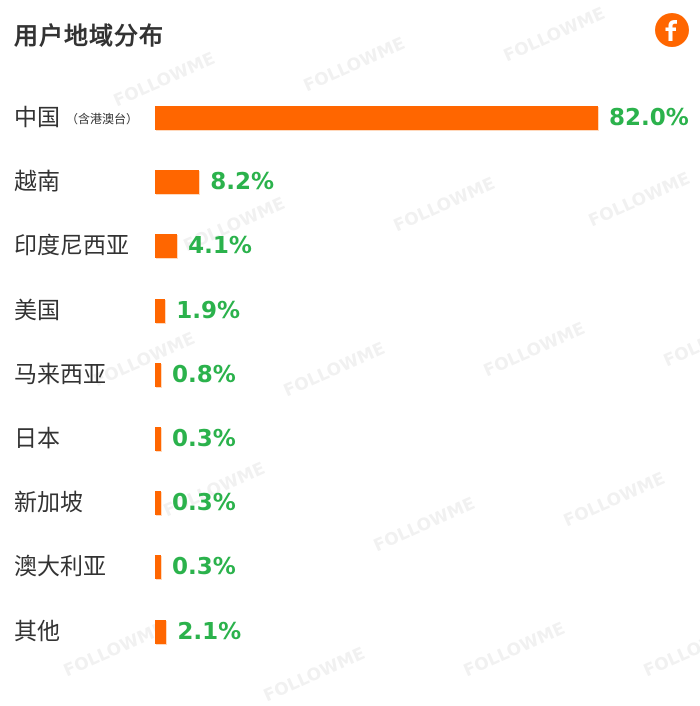 The width and height of the screenshot is (700, 706). I want to click on category-label: 澳大利亚, so click(60, 567).